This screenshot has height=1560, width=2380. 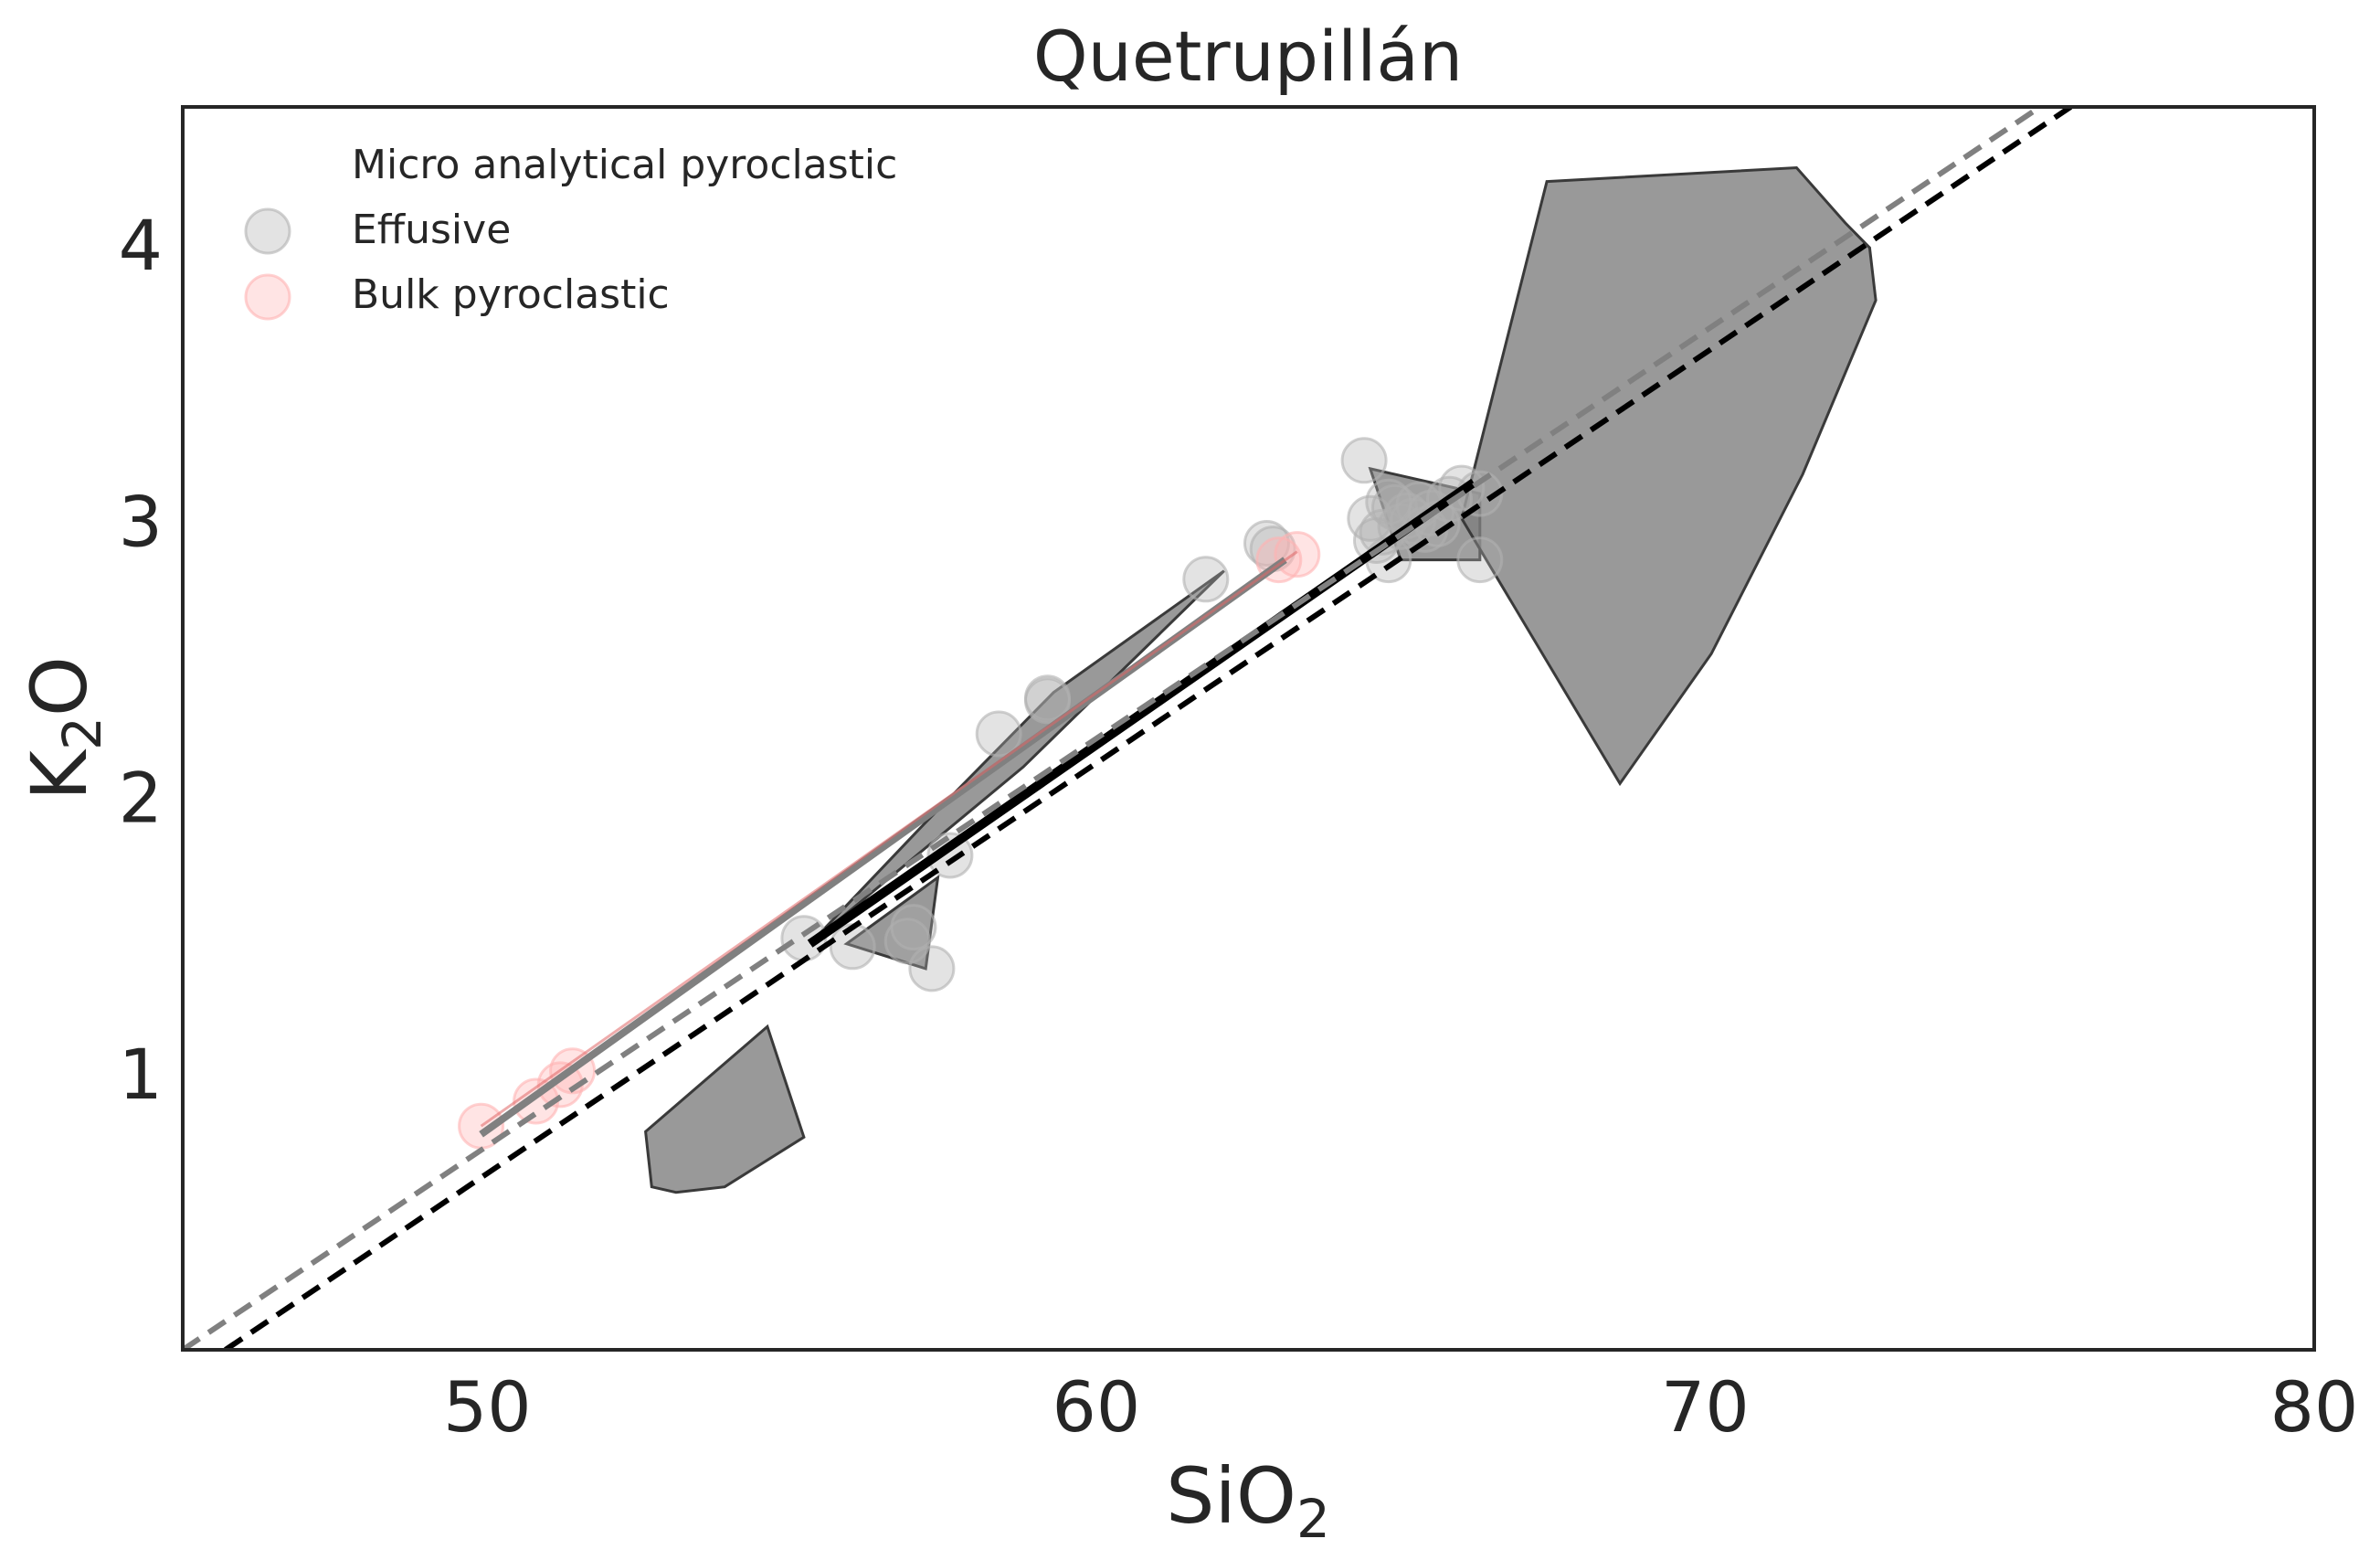 I want to click on x-tick-label-80: 80, so click(x=2315, y=1407).